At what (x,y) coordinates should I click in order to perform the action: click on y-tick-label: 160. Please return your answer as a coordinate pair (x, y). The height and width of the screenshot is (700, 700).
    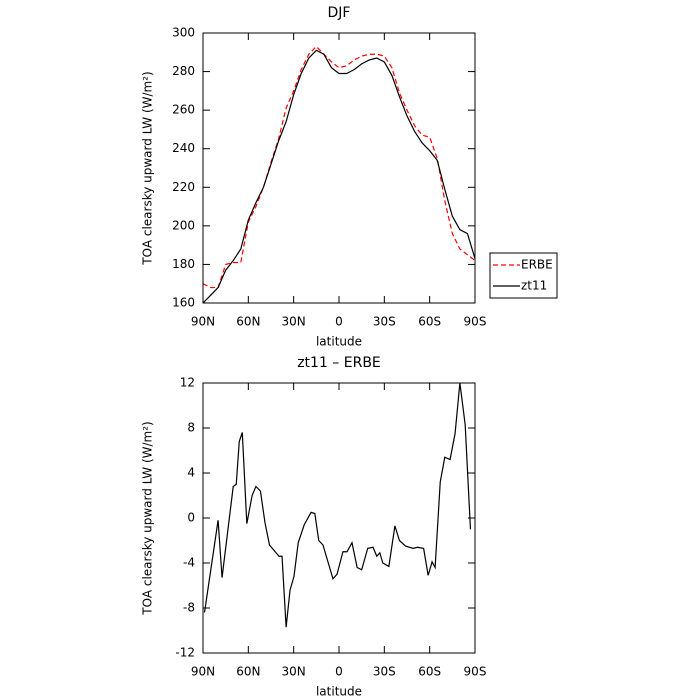
    Looking at the image, I should click on (183, 303).